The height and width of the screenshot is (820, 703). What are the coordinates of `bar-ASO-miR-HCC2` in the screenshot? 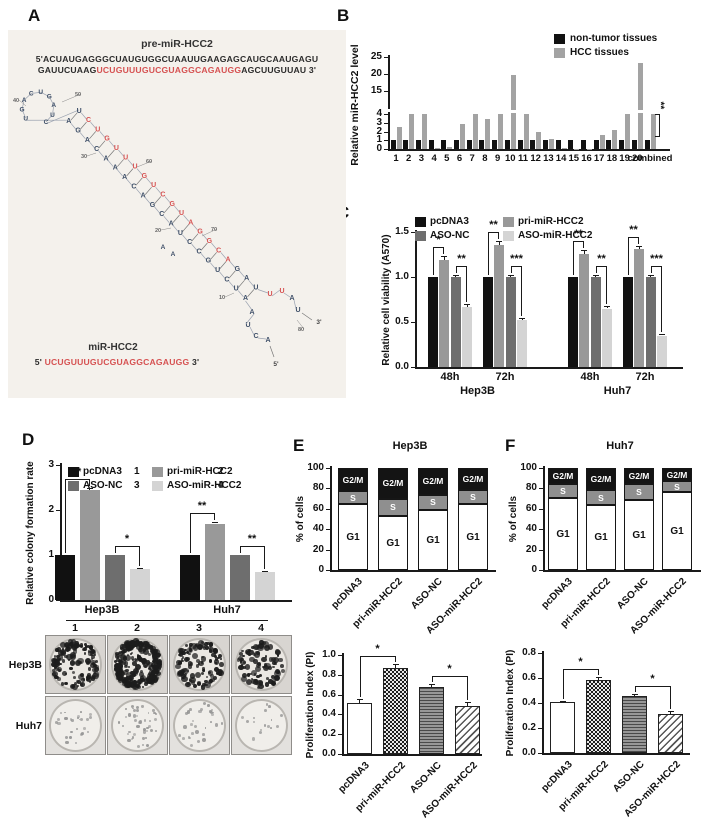 It's located at (522, 343).